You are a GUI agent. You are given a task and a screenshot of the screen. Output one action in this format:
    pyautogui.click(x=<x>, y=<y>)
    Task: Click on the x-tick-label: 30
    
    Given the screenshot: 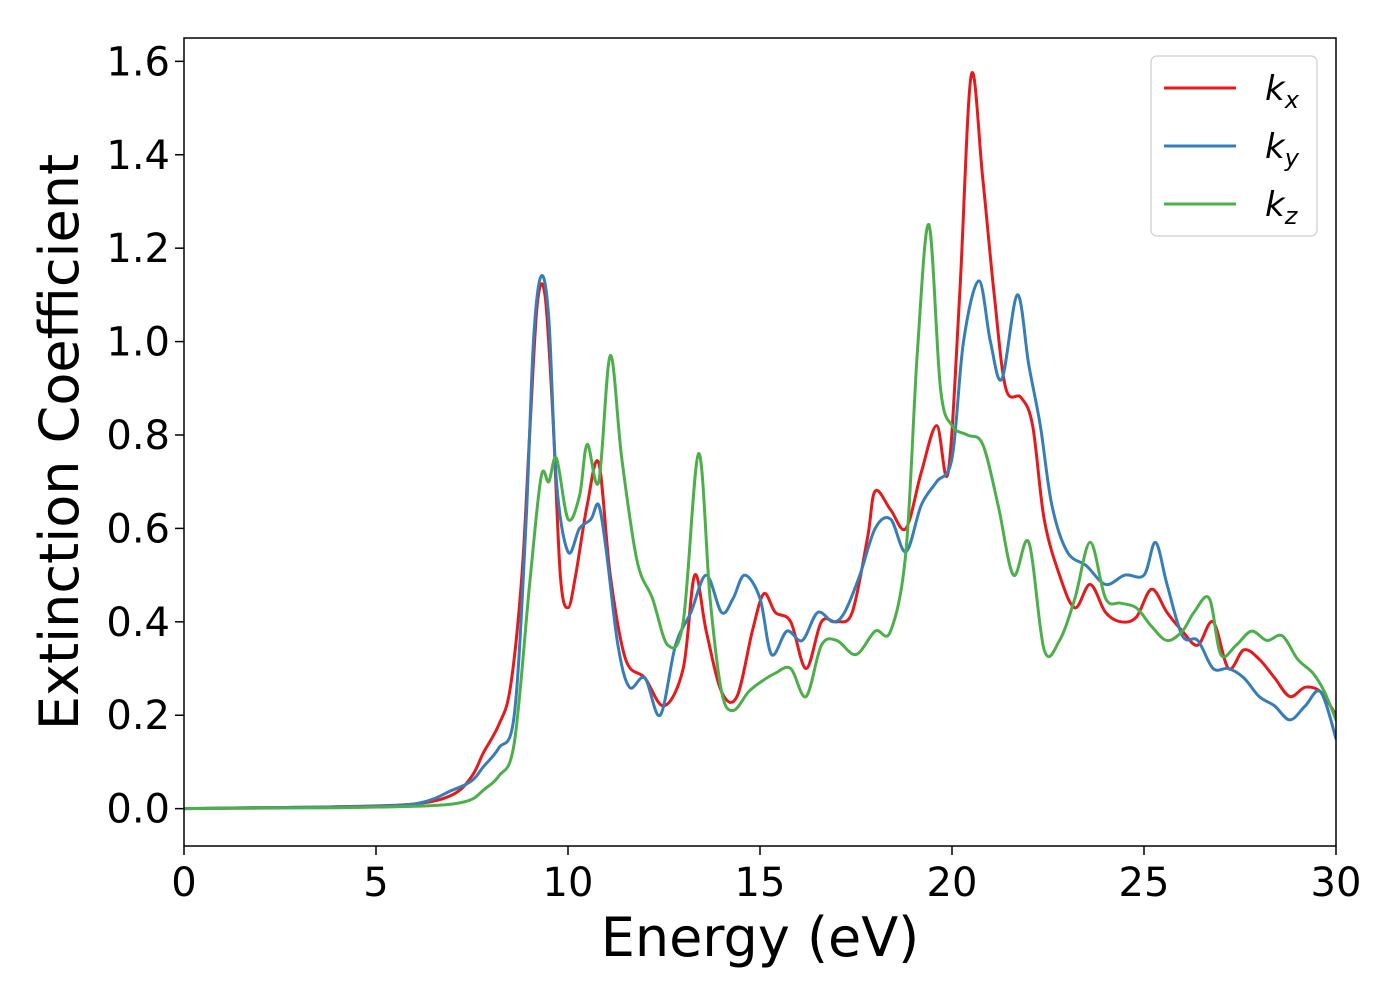 What is the action you would take?
    pyautogui.click(x=1336, y=883)
    